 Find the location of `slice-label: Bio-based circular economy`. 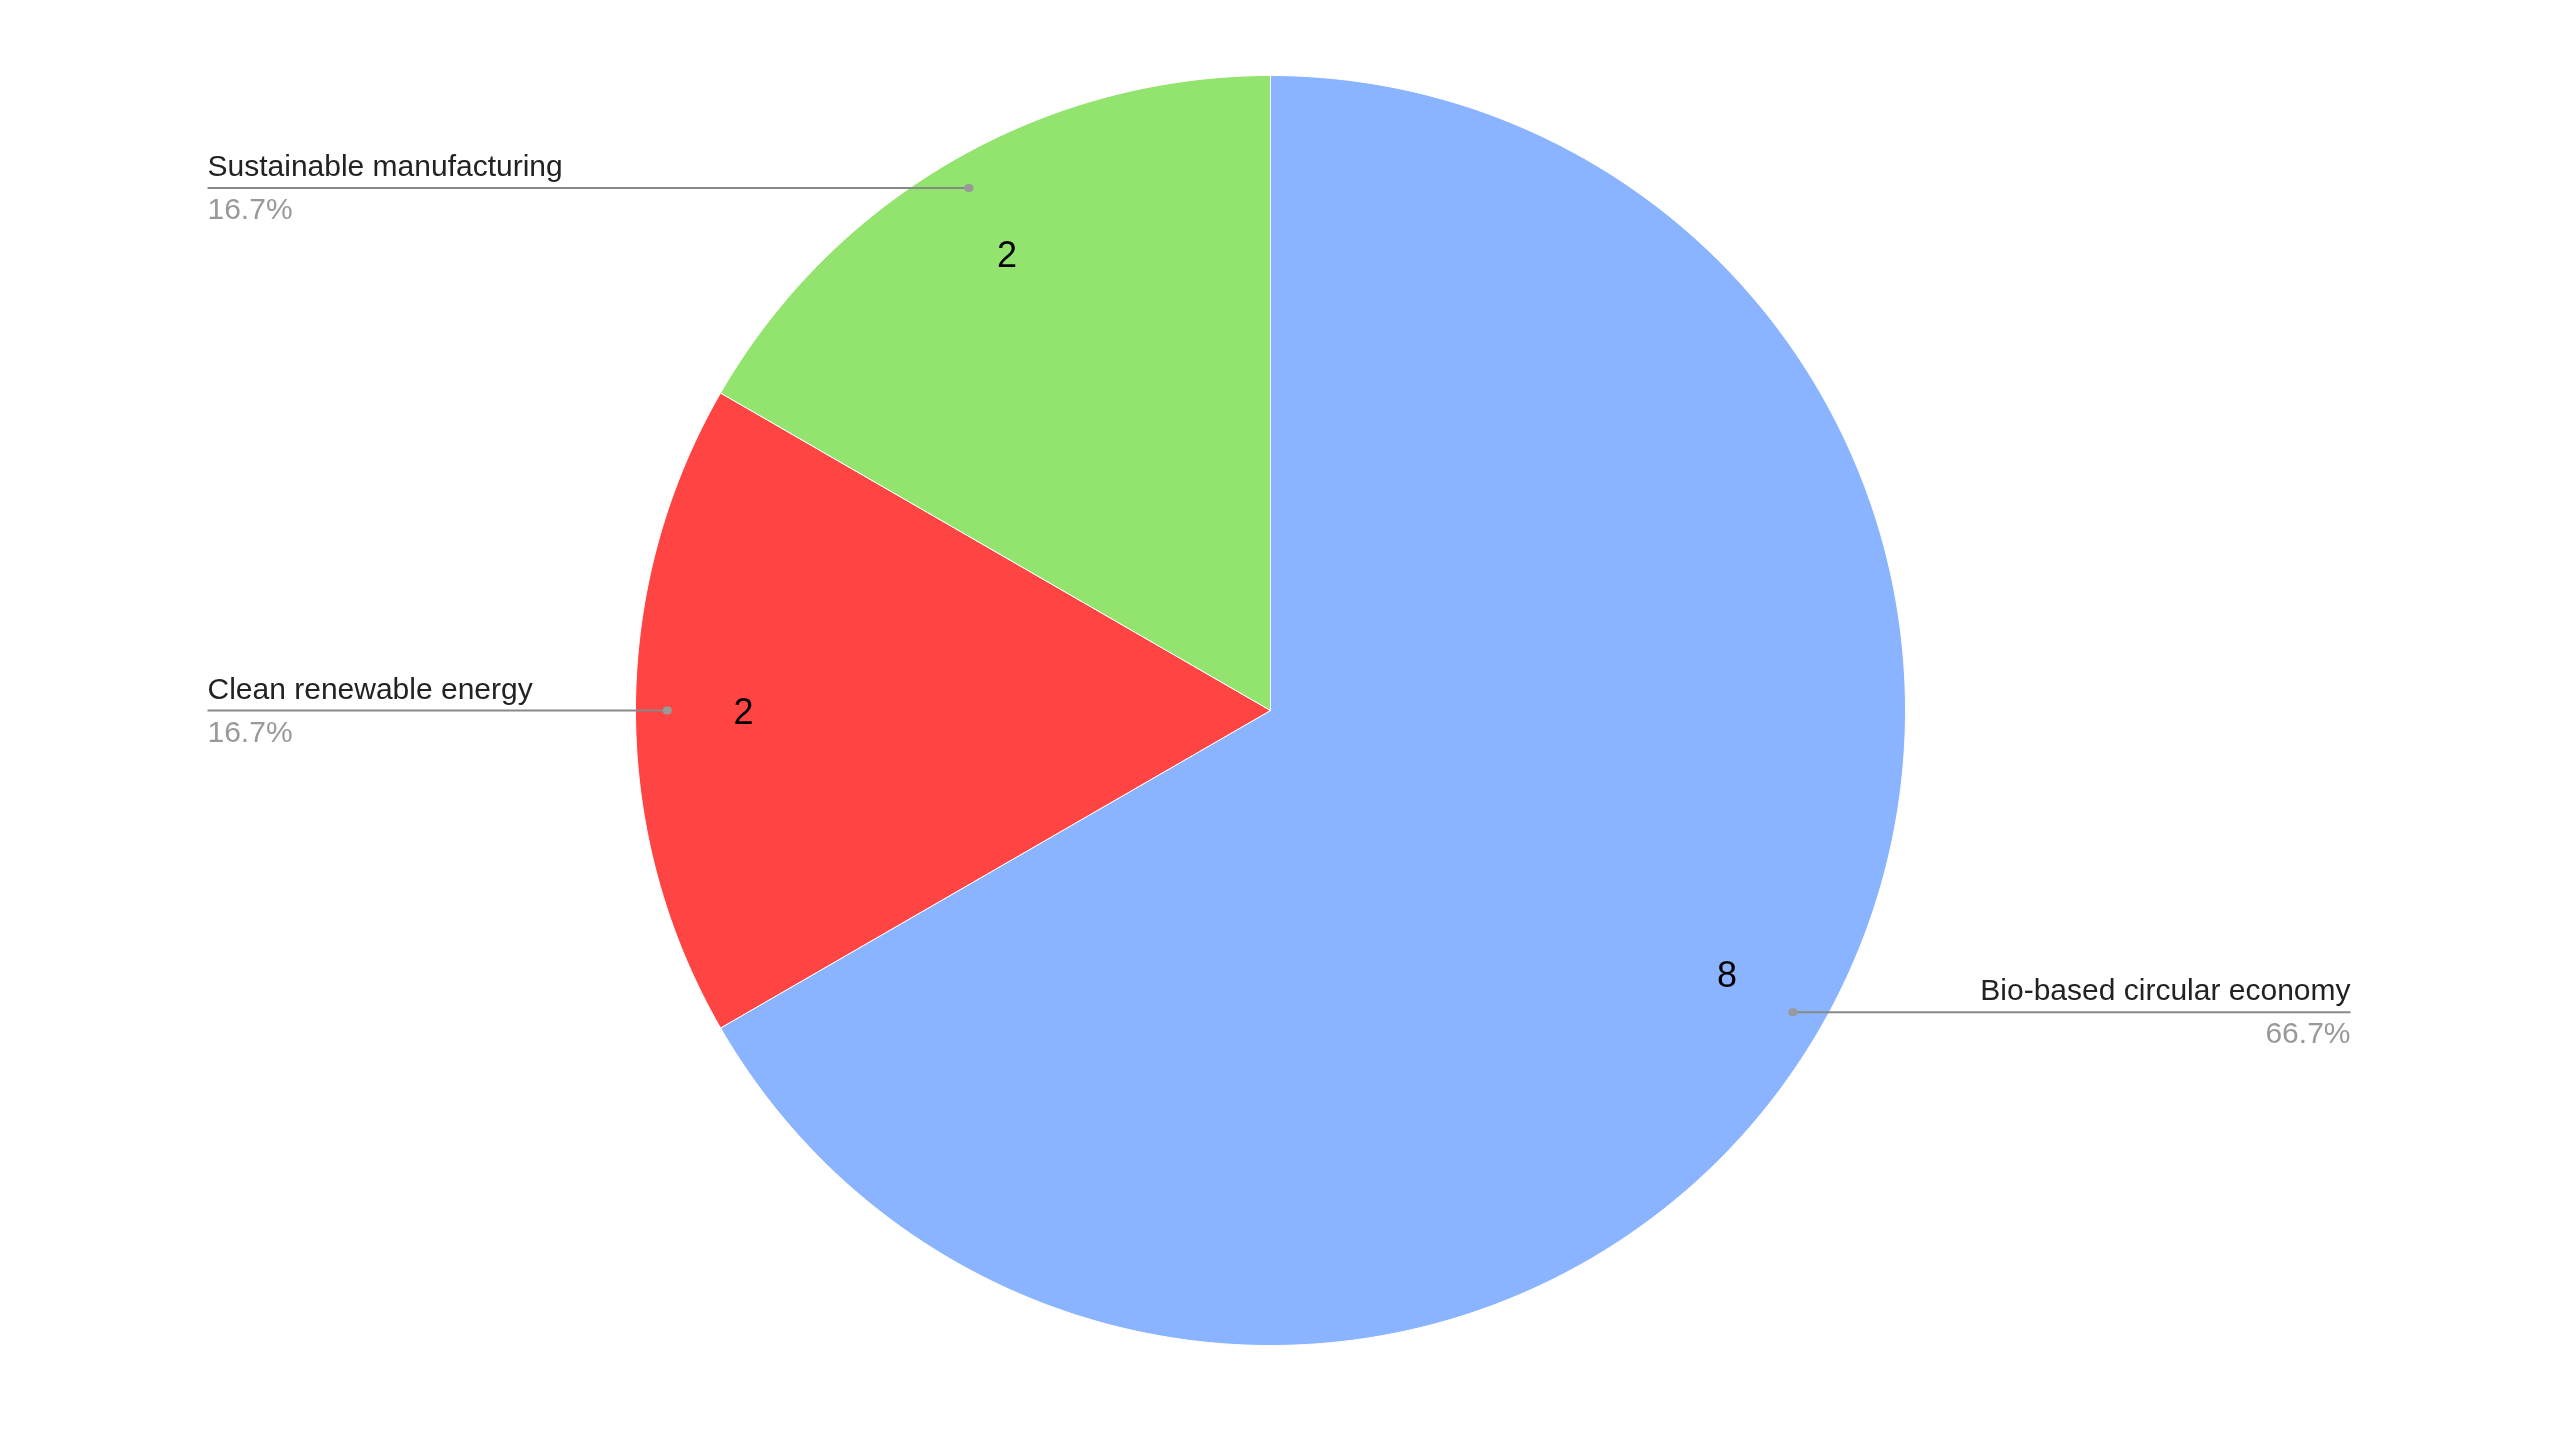

slice-label: Bio-based circular economy is located at coordinates (2165, 990).